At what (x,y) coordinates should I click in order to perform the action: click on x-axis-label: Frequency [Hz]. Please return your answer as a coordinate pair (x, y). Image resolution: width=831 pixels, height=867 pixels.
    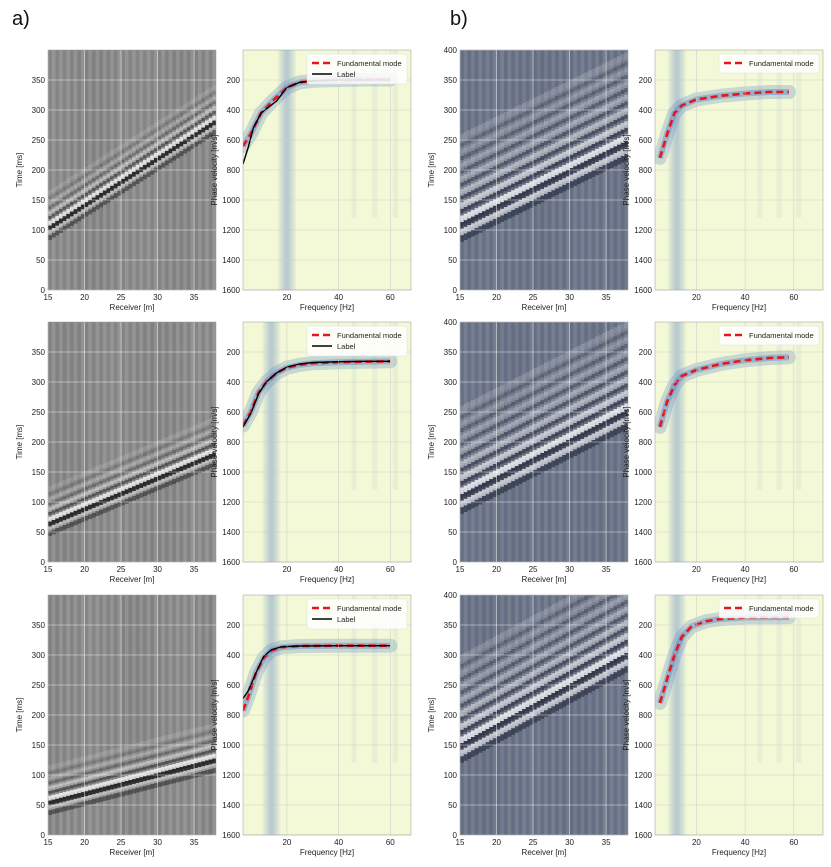
    Looking at the image, I should click on (327, 307).